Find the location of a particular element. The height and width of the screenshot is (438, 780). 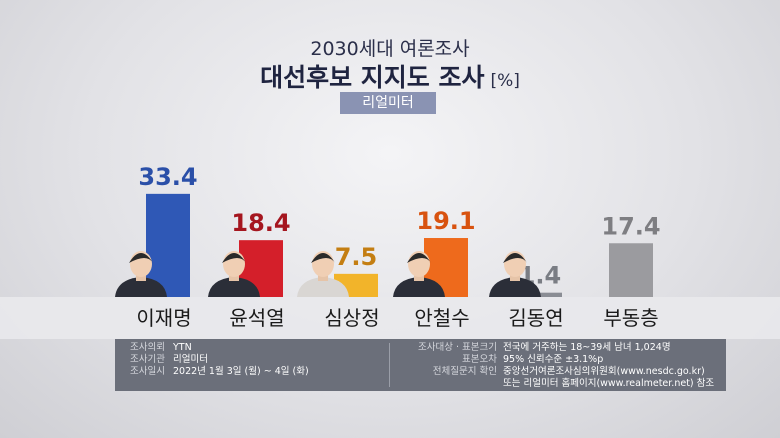

info-value: 95% 신뢰수준 ±3.1%p is located at coordinates (553, 359).